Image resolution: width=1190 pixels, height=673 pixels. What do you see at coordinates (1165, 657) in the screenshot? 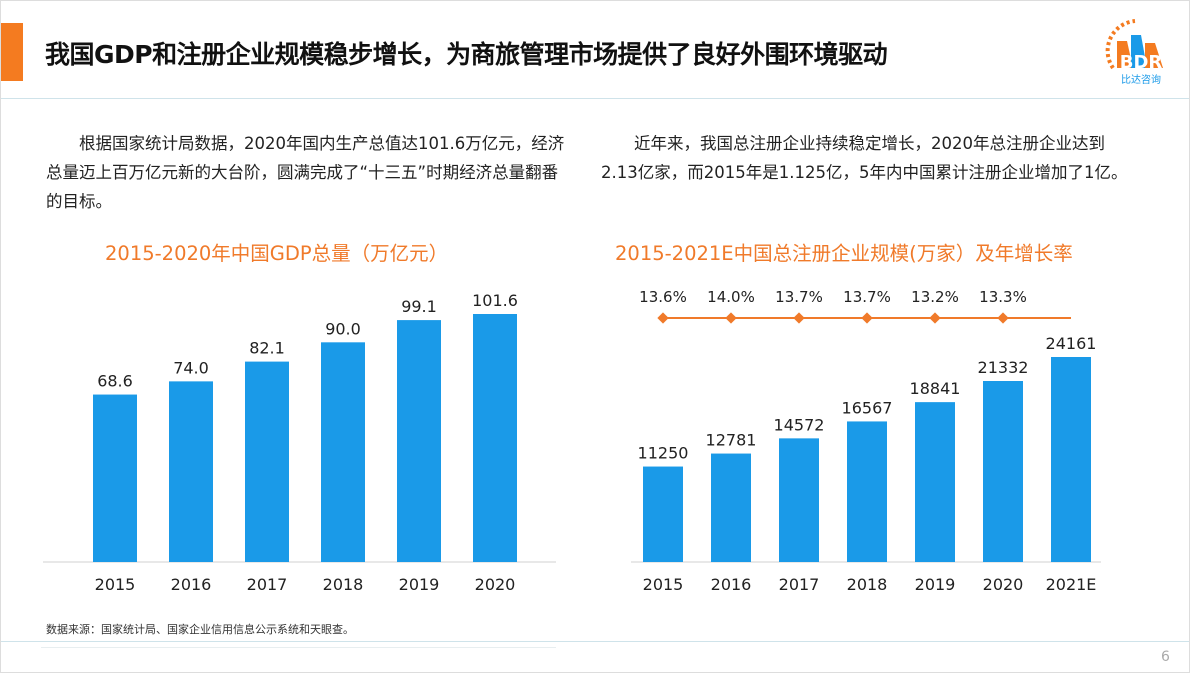
I see `page-number: 6` at bounding box center [1165, 657].